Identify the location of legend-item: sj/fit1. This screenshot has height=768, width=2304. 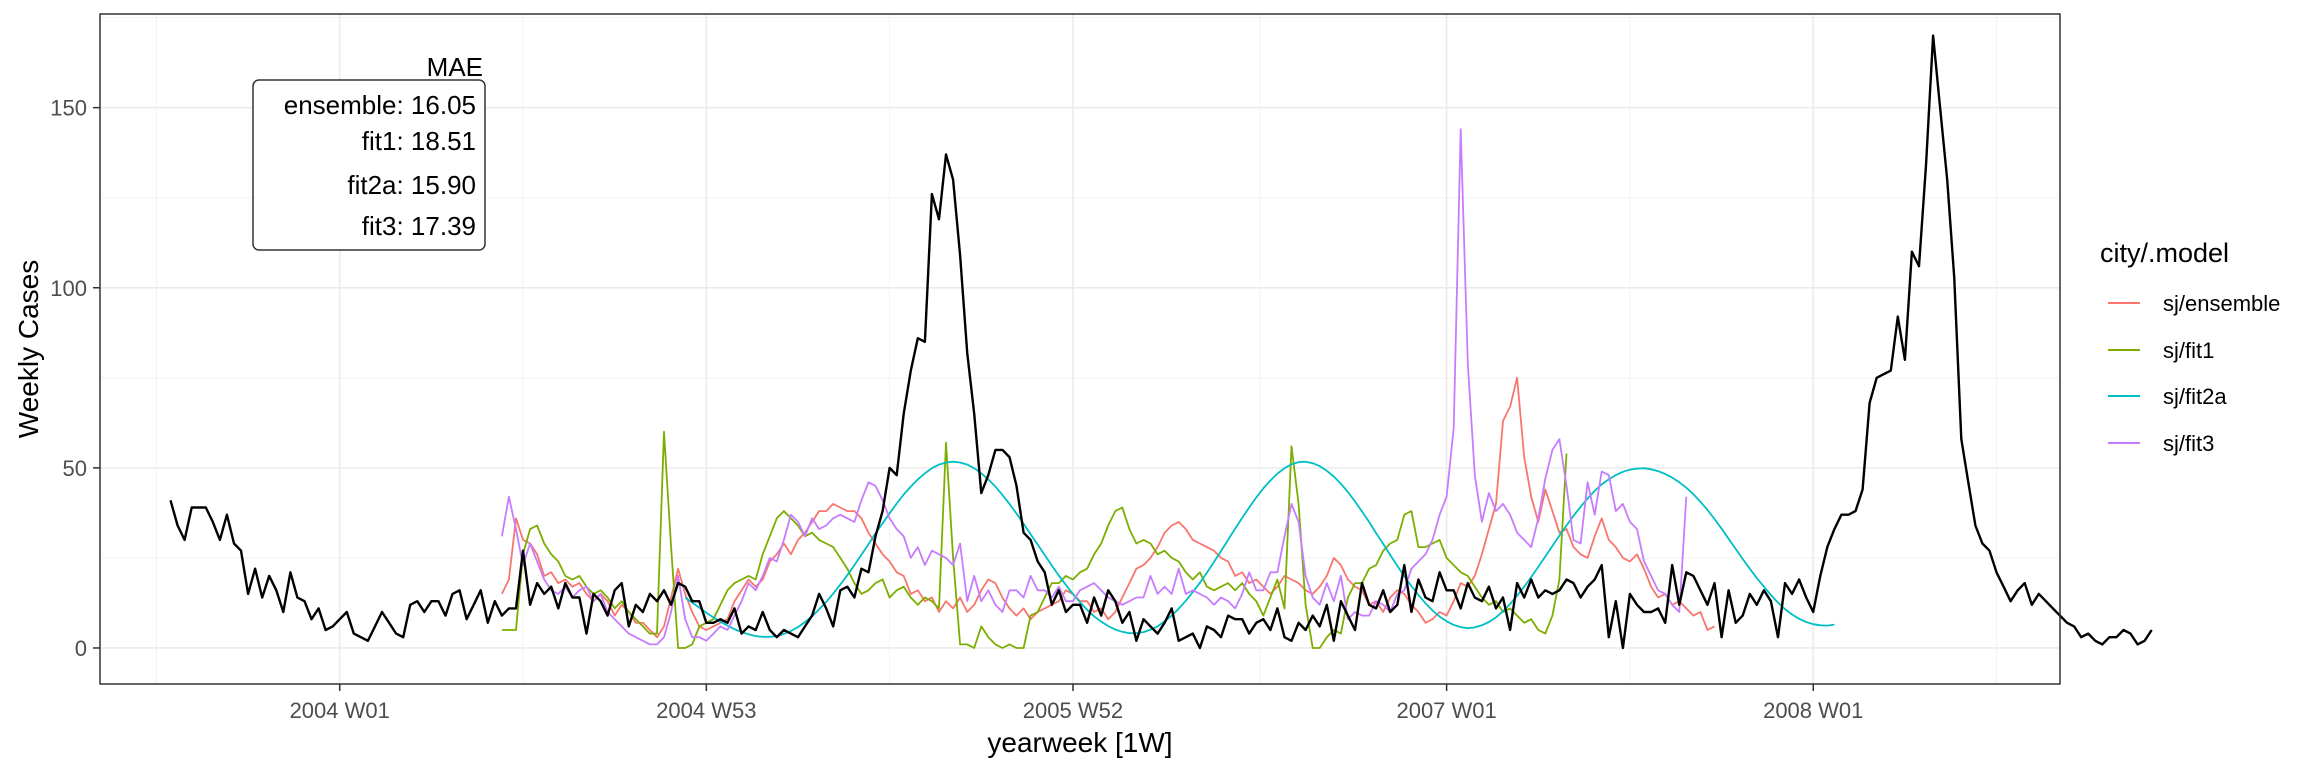
(2161, 350).